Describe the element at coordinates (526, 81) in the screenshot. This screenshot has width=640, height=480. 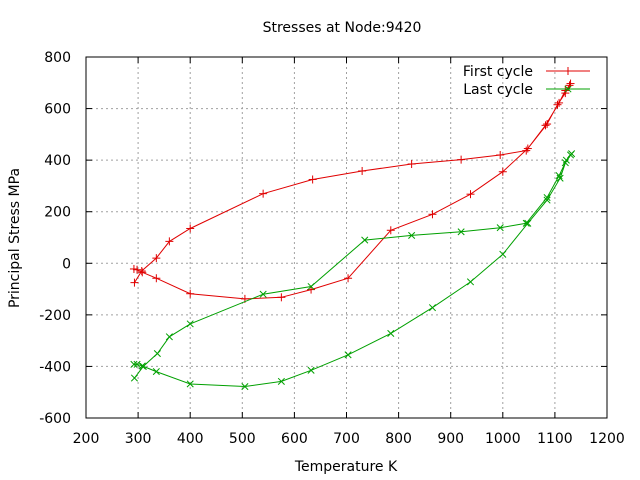
I see `legend: First cycle Last cycle` at that location.